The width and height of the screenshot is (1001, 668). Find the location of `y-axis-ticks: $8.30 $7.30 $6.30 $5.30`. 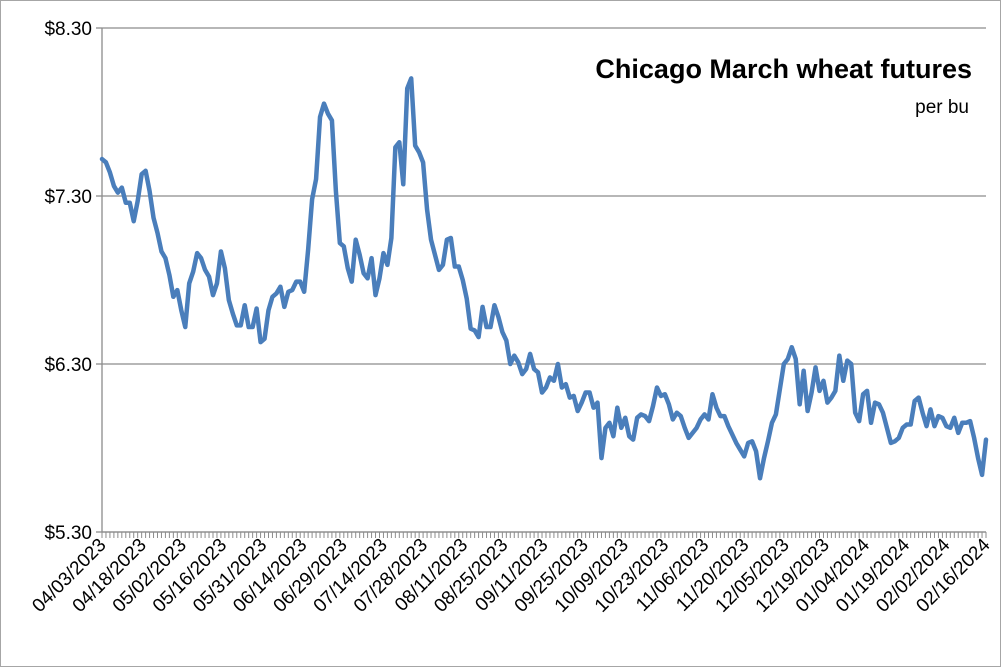

y-axis-ticks: $8.30 $7.30 $6.30 $5.30 is located at coordinates (73, 281).